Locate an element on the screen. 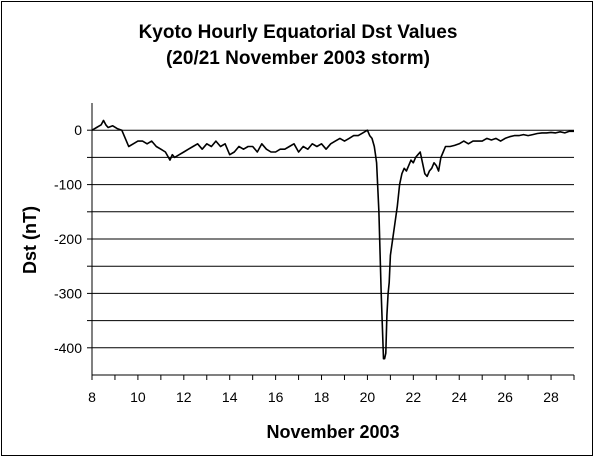 Image resolution: width=596 pixels, height=459 pixels. y-tick-label: -100 is located at coordinates (68, 185).